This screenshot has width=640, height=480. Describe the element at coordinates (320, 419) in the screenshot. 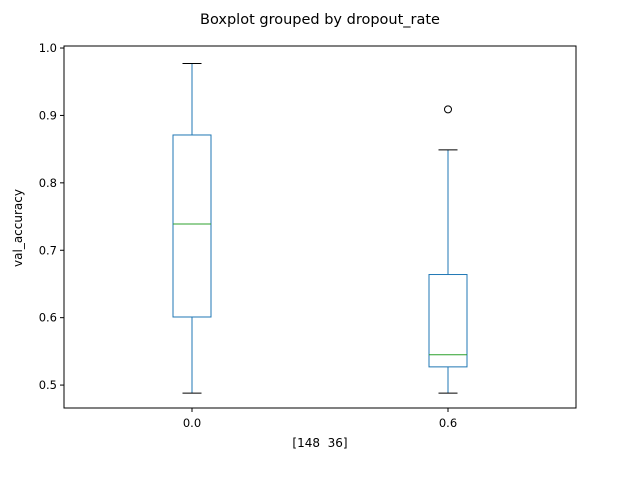

I see `x-axis: 0.0 0.6` at that location.